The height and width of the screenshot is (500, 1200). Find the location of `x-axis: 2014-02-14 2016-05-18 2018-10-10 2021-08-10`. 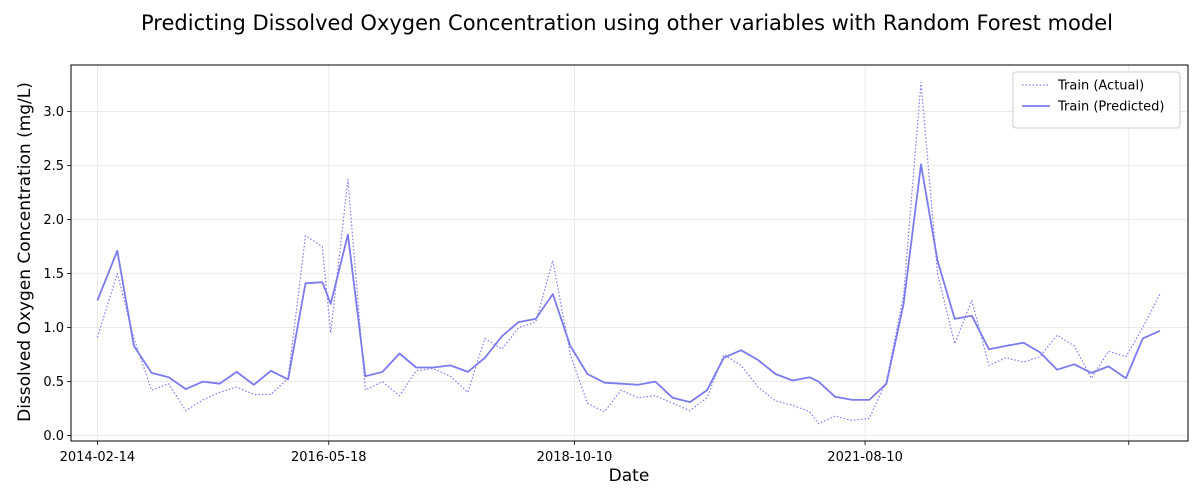

x-axis: 2014-02-14 2016-05-18 2018-10-10 2021-08-10 is located at coordinates (595, 453).